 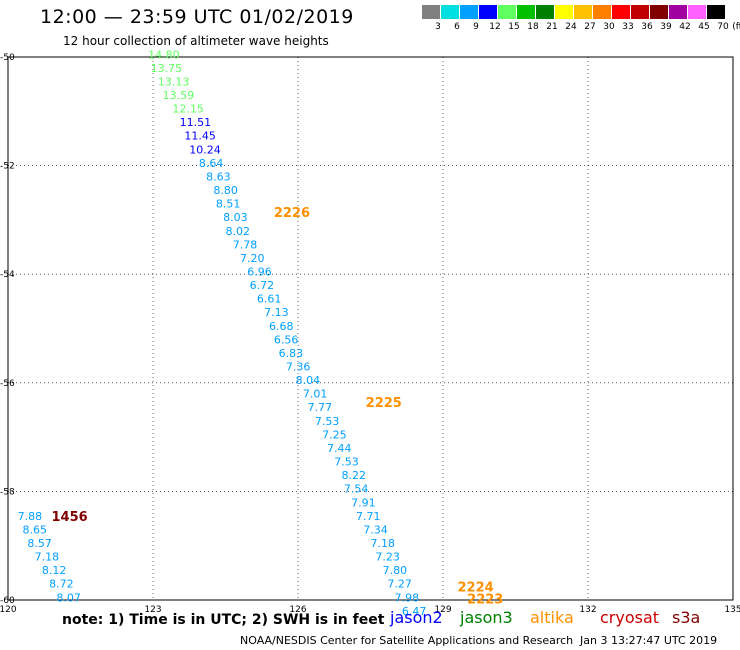 What do you see at coordinates (68, 597) in the screenshot?
I see `wave-height-value: 8.07` at bounding box center [68, 597].